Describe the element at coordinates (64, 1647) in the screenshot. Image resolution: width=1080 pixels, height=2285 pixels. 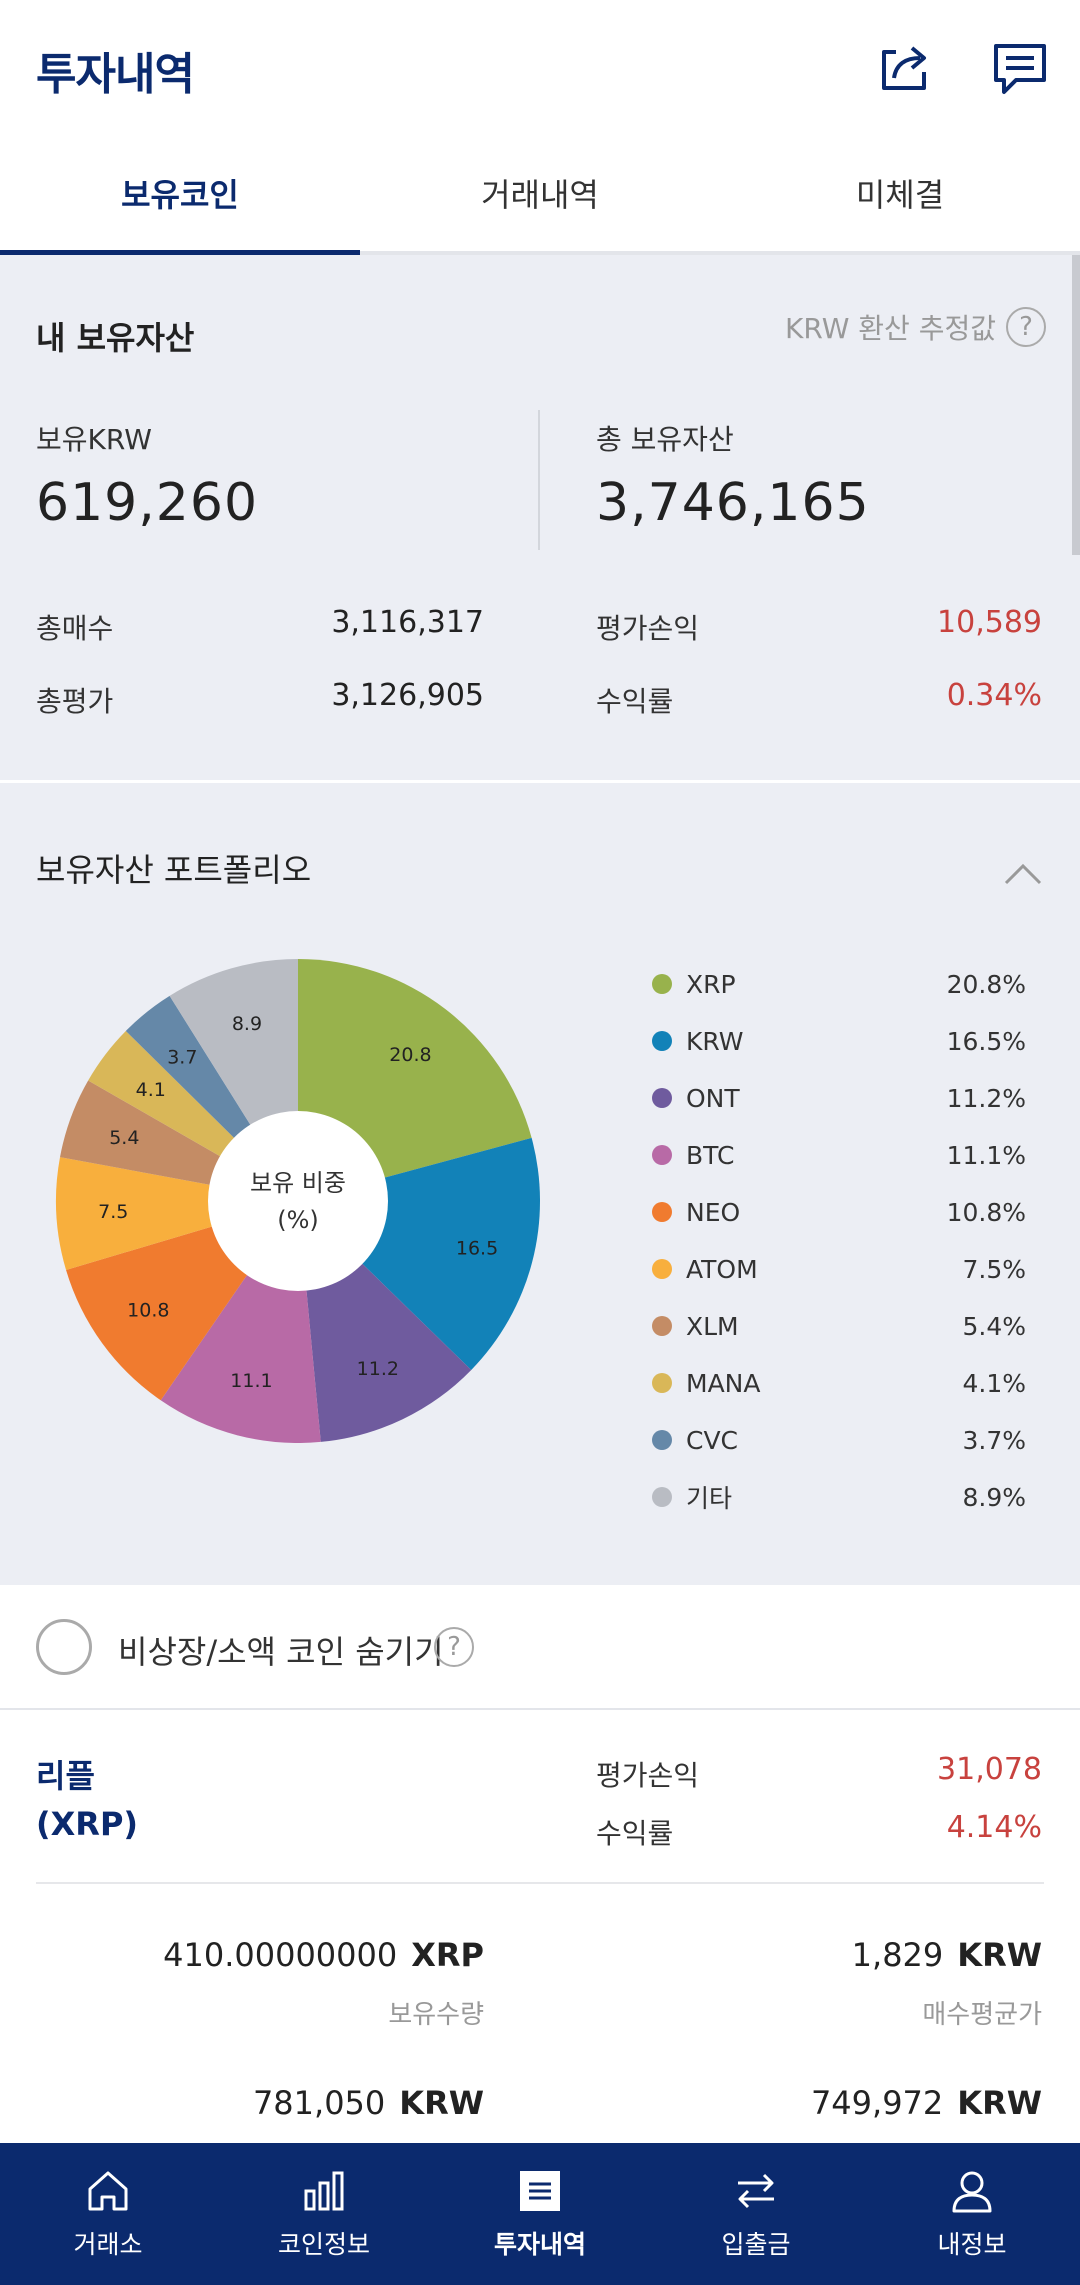
I see `hide-small-coins-radio` at that location.